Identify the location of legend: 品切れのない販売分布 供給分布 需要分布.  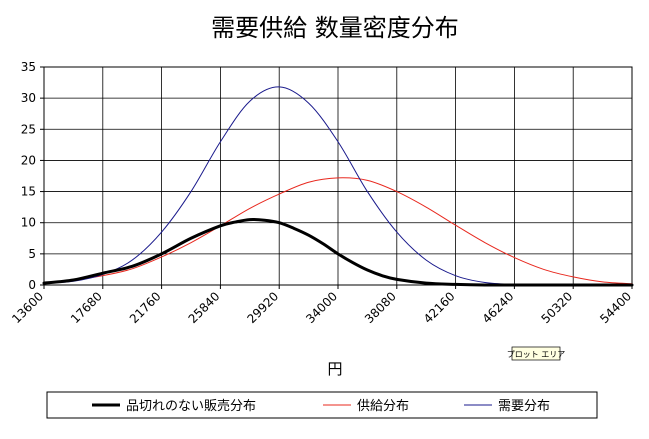
(322, 405).